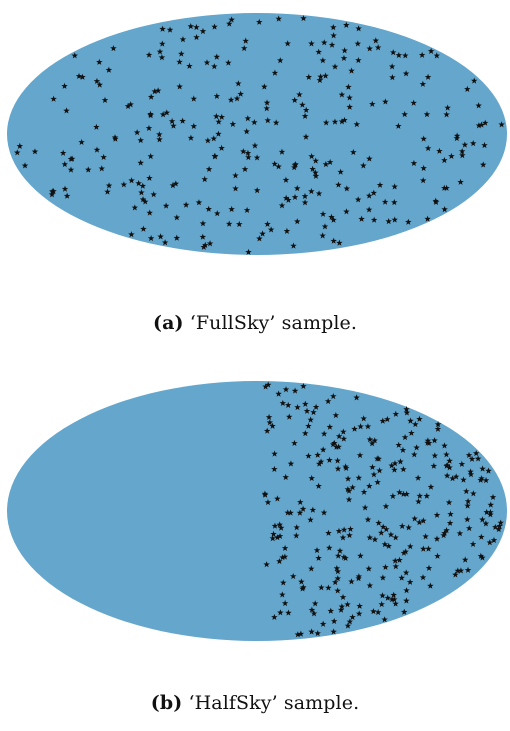 The width and height of the screenshot is (510, 731). I want to click on caption-fullsky: (a) ‘FullSky’ sample., so click(255, 323).